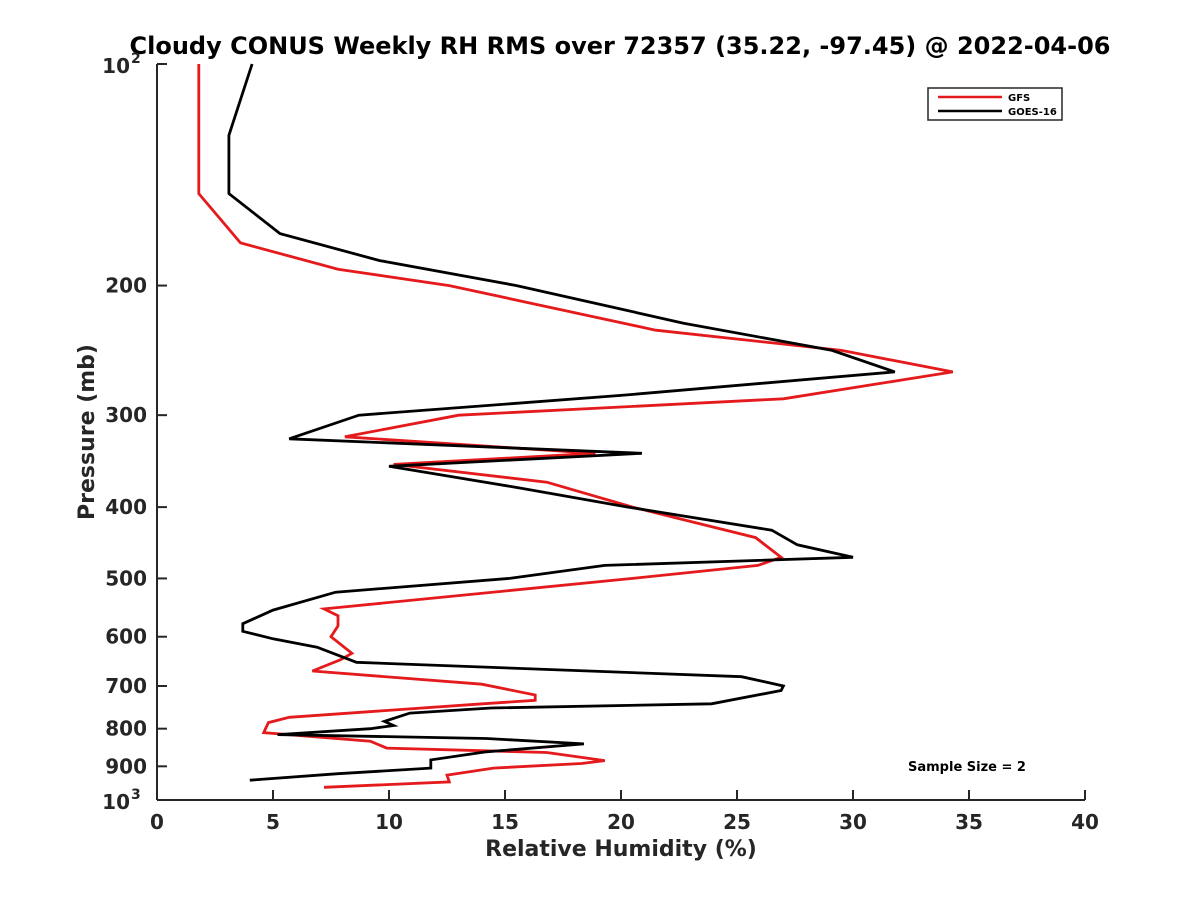  I want to click on x-tick-label: 35, so click(969, 822).